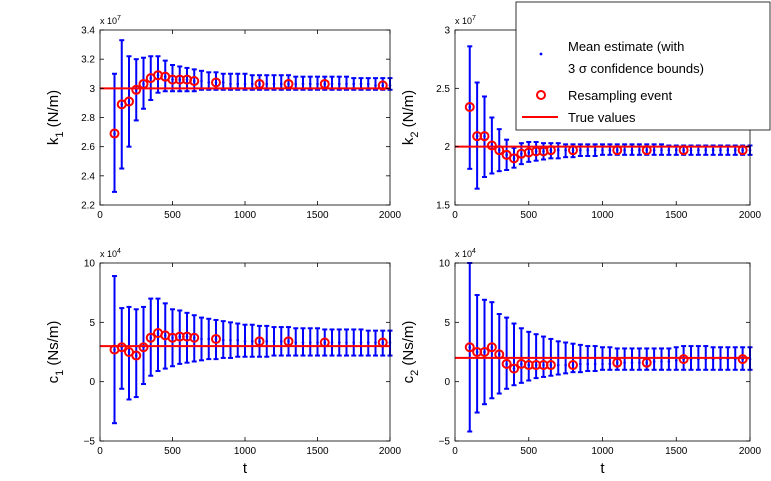 The image size is (771, 481). Describe the element at coordinates (245, 468) in the screenshot. I see `x-axis-label: t` at that location.